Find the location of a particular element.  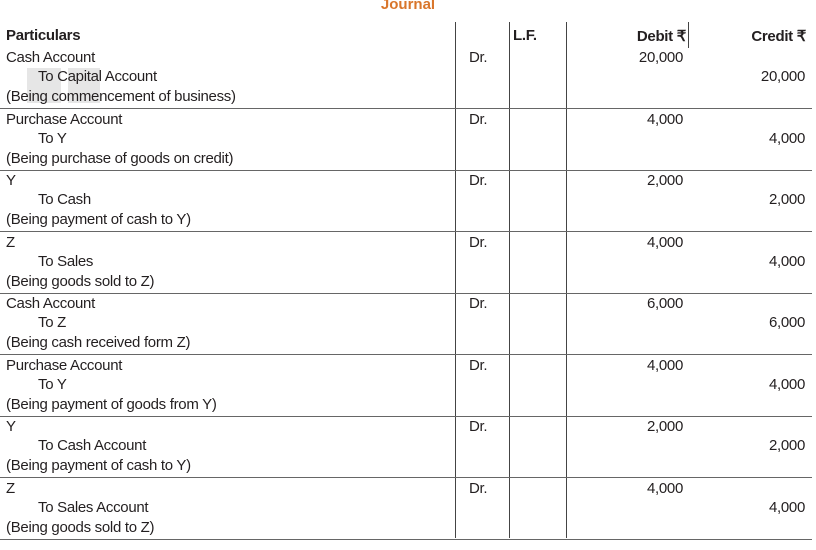

credit-account: To Sales Account is located at coordinates (93, 507).